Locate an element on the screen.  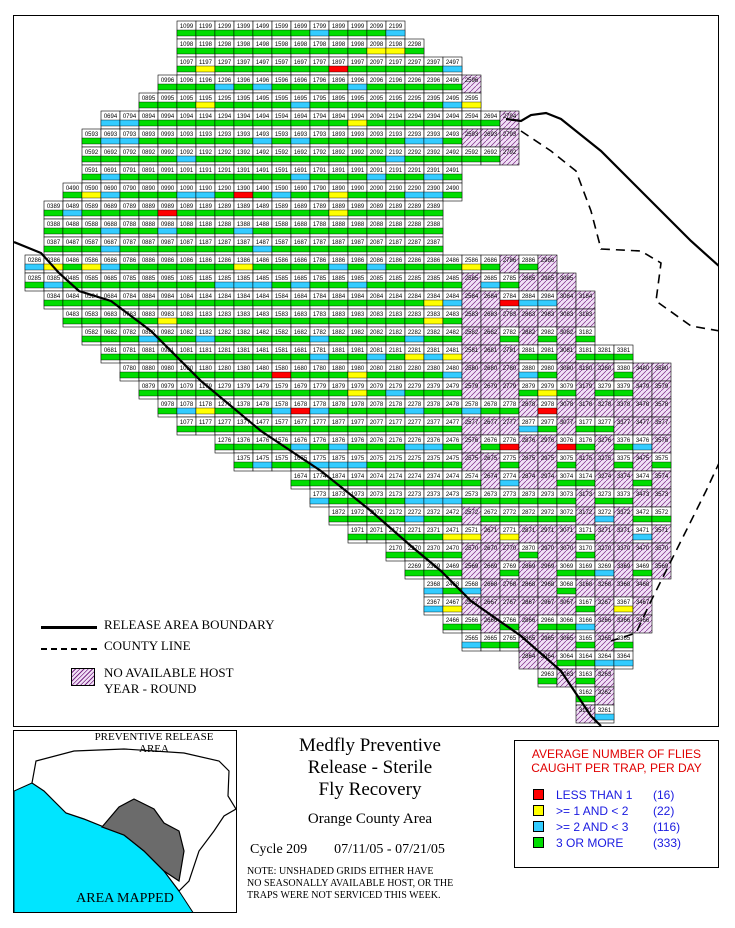
grid-cell-label: 2083 is located at coordinates (377, 315).